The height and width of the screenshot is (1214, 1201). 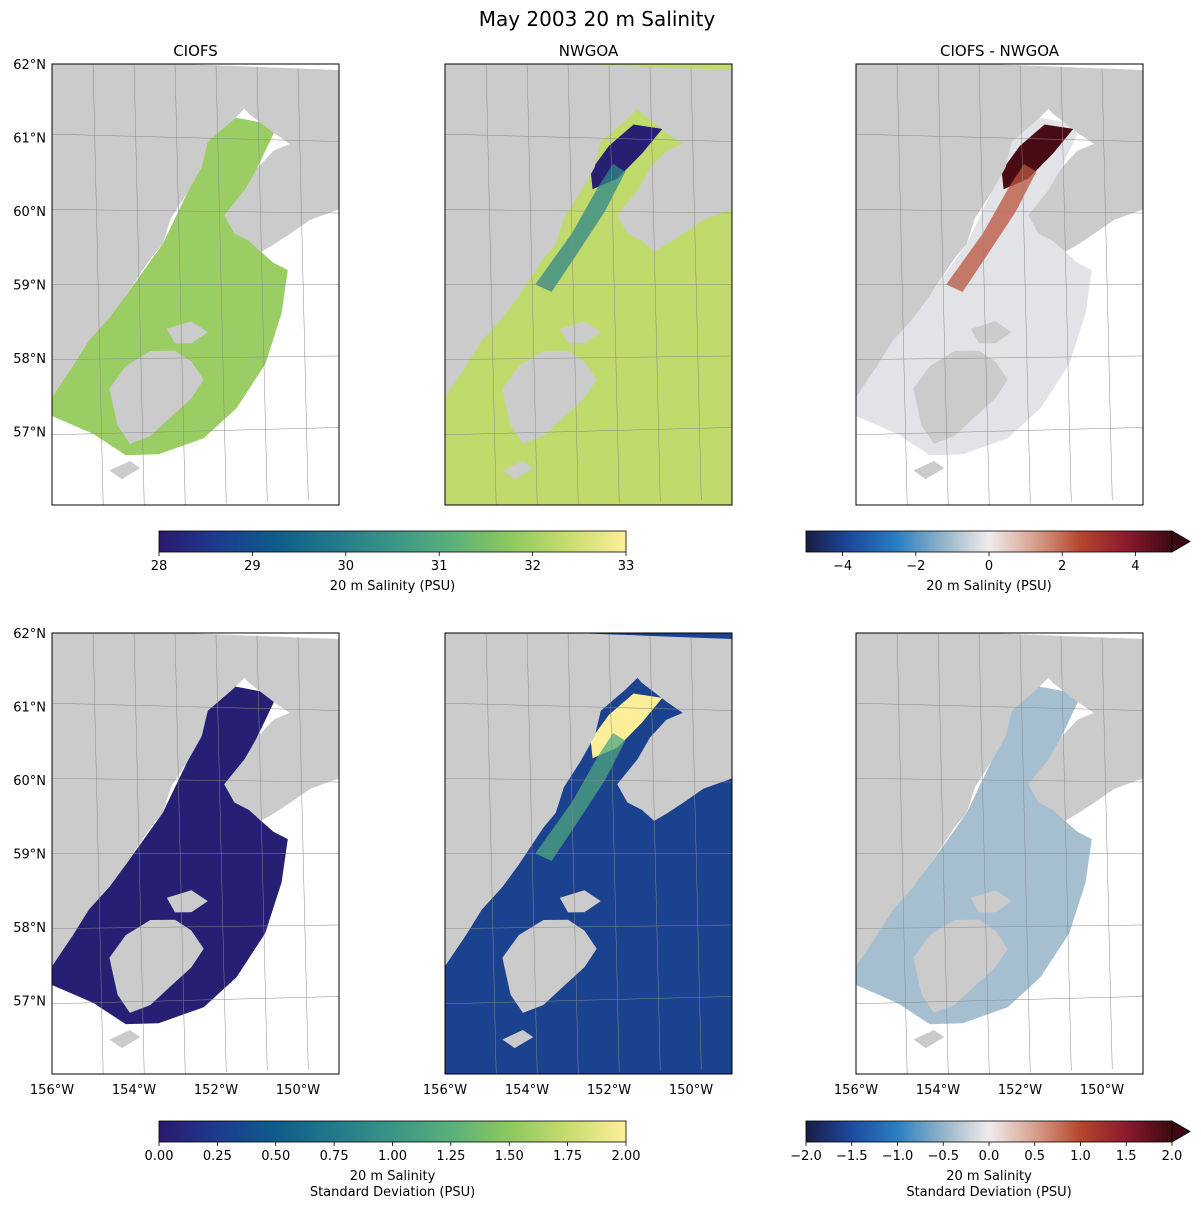 I want to click on colorbar-cb-sal: 28 29 30 31 32 33 20 m Salinity (PSU), so click(x=393, y=562).